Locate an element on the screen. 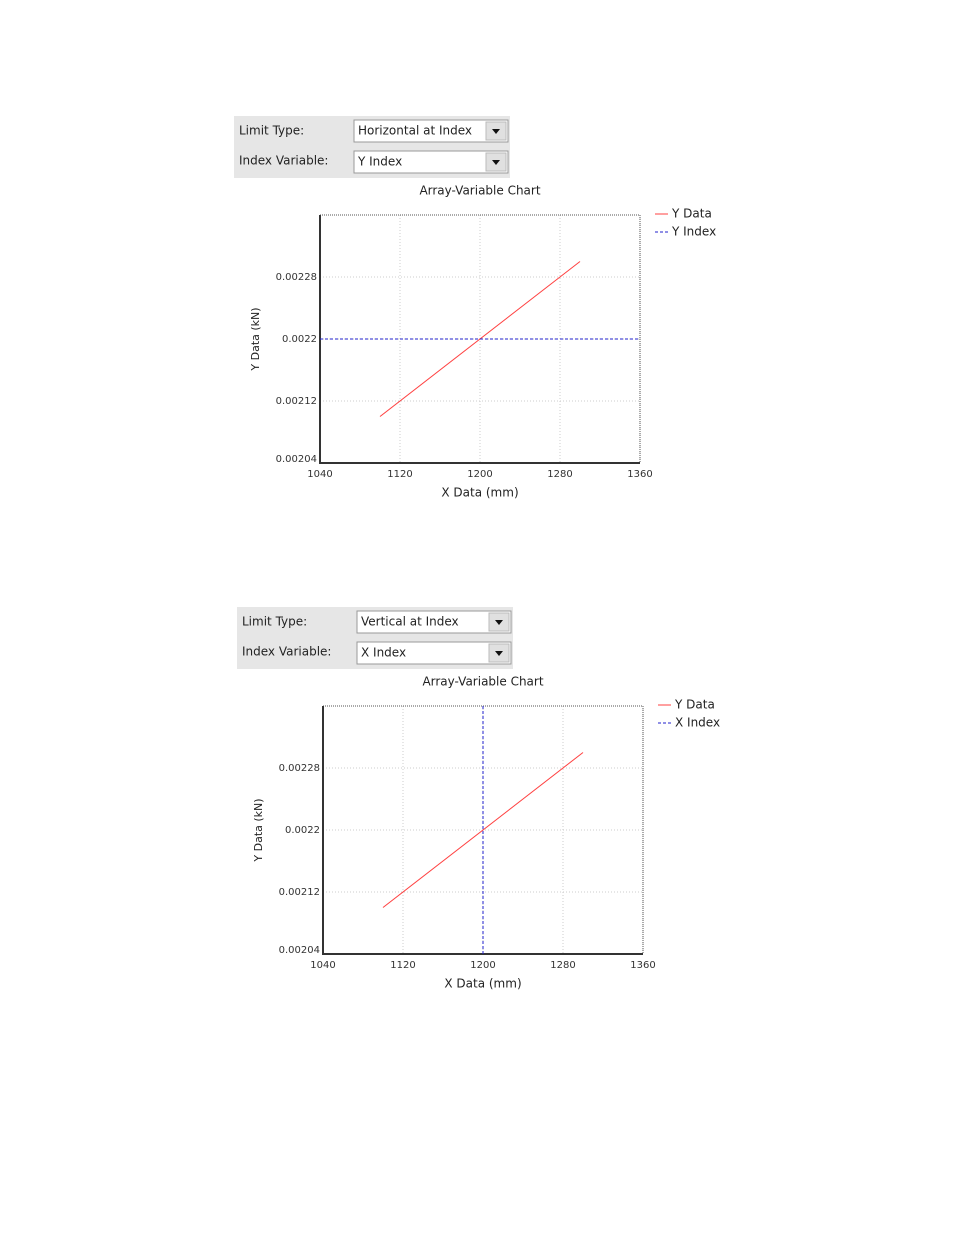  dropdown-value: Vertical at Index is located at coordinates (410, 622).